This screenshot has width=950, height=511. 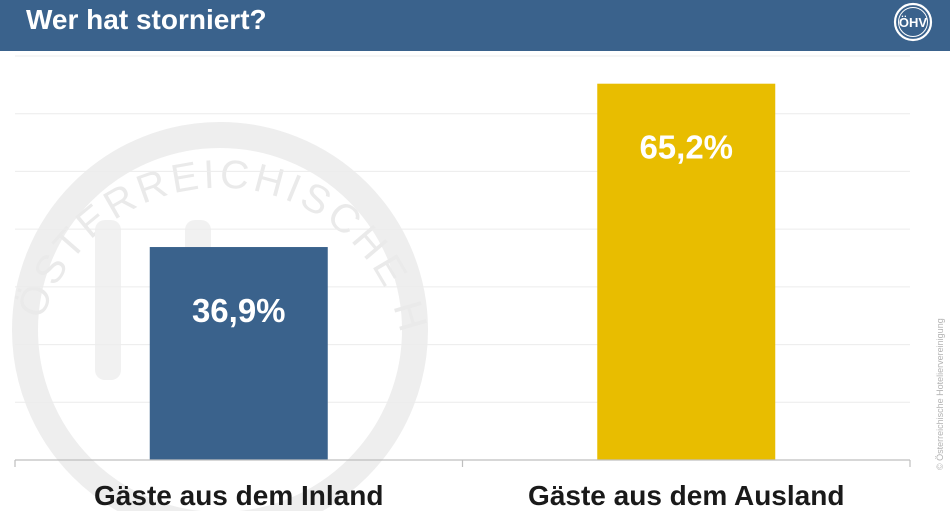 I want to click on oehv-logo-icon: ÖHV, so click(x=913, y=22).